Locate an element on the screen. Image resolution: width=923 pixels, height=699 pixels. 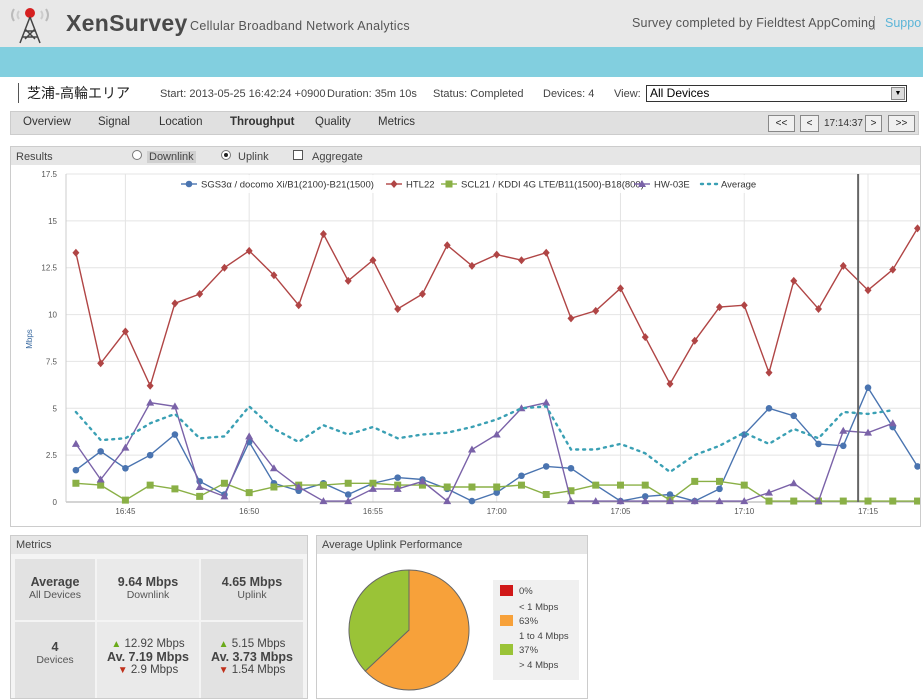
tab-overview: Overview is located at coordinates (47, 122).